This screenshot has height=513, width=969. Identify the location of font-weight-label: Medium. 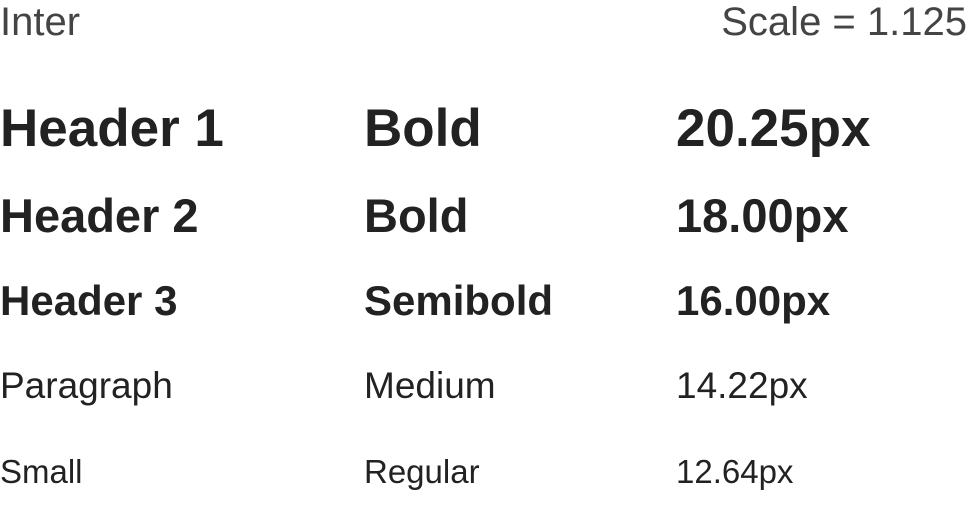
(430, 385).